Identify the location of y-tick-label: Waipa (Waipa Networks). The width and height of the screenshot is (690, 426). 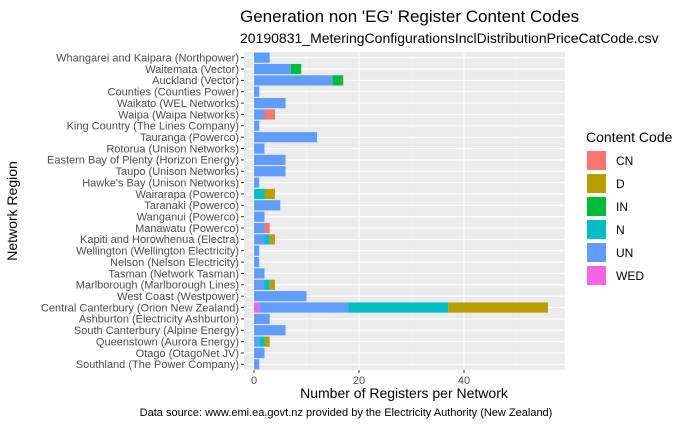
(178, 115).